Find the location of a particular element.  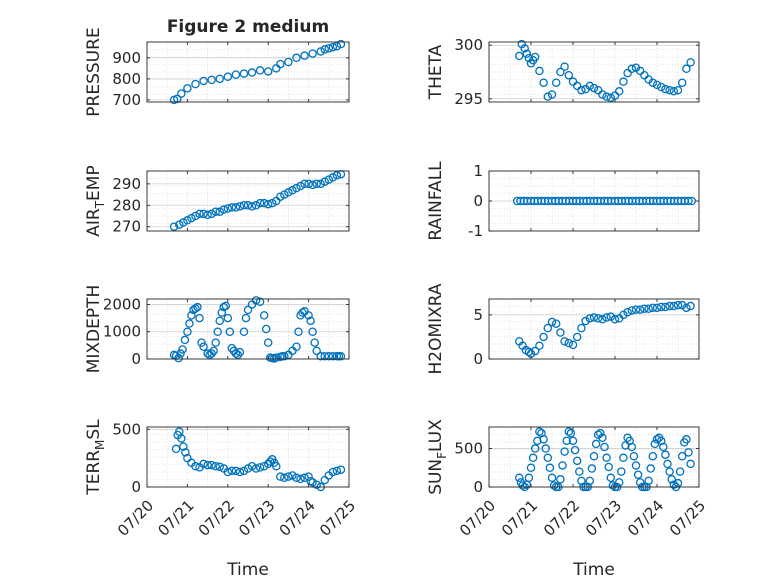

y-axis-label: PRESSURE is located at coordinates (94, 71).